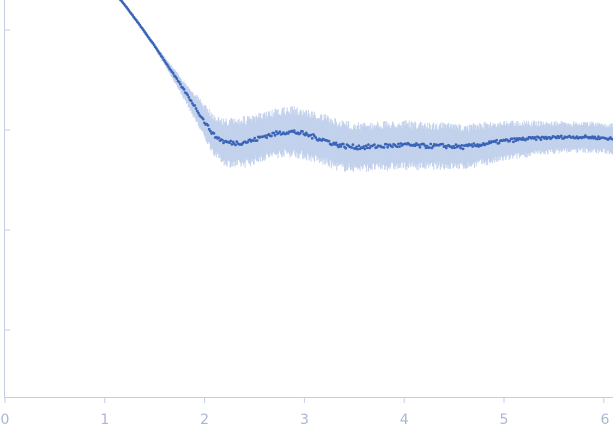  I want to click on y-tick-layer, so click(7, 180).